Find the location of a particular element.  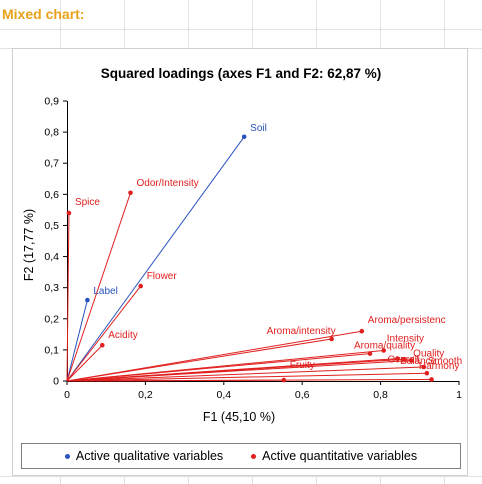

legend-label-qualitative: Active qualitative variables is located at coordinates (149, 456).